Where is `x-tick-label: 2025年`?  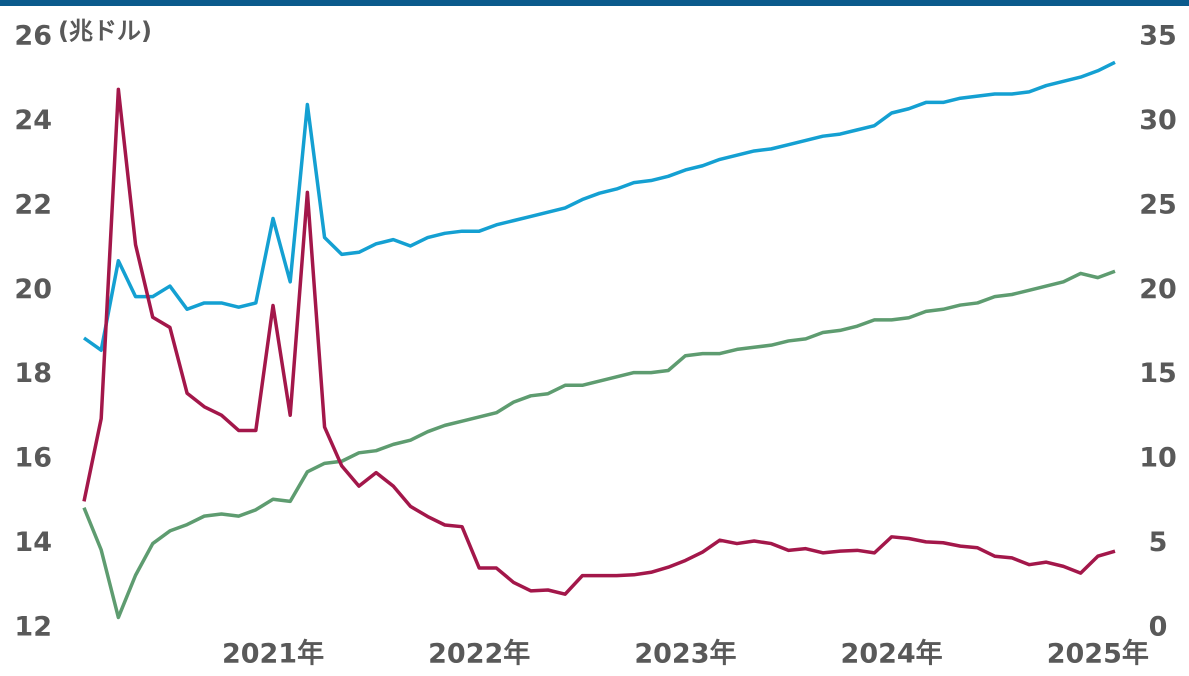
x-tick-label: 2025年 is located at coordinates (1098, 654).